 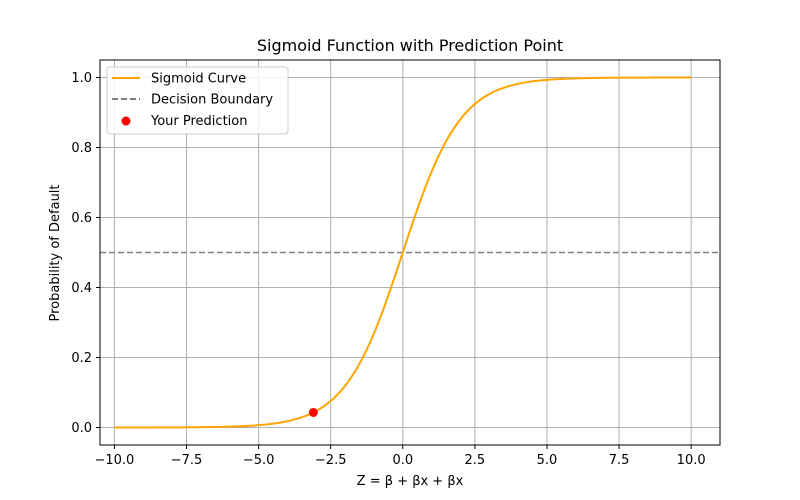 I want to click on x-tick-label: 10.0, so click(x=691, y=460).